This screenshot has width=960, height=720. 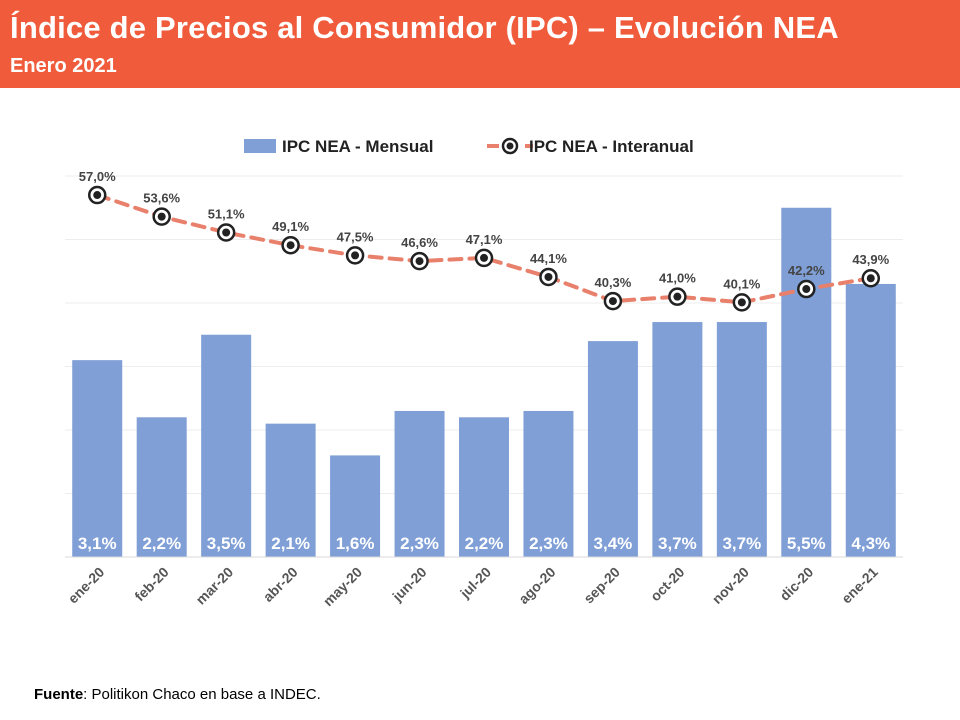 I want to click on page-subtitle: Enero 2021, so click(x=63, y=66).